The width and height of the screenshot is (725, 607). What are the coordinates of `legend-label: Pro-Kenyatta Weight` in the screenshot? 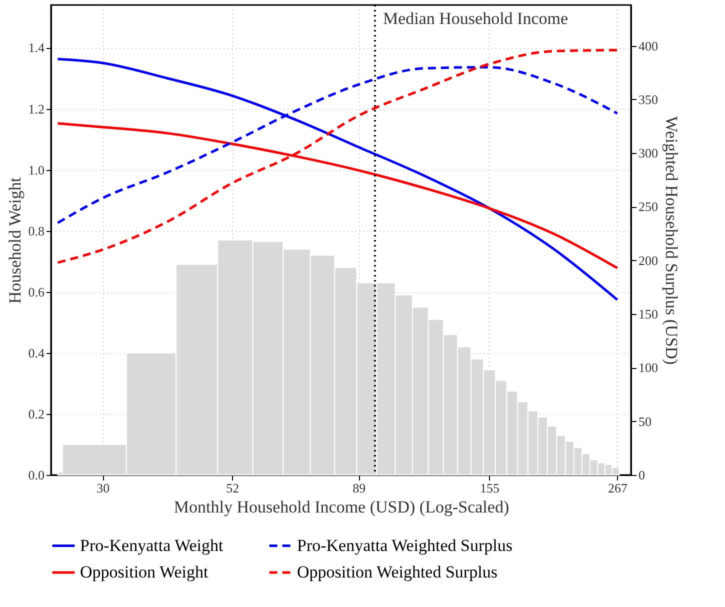 It's located at (152, 545).